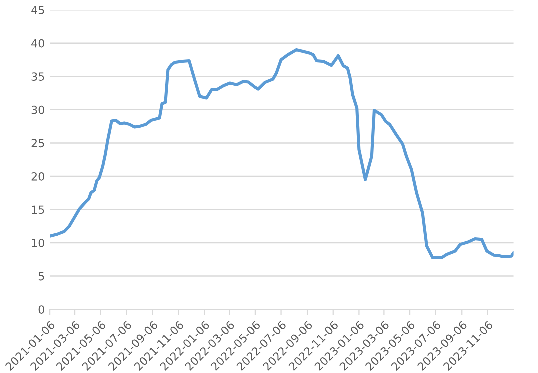 This screenshot has width=538, height=373. What do you see at coordinates (41, 310) in the screenshot?
I see `y-tick-label: 0` at bounding box center [41, 310].